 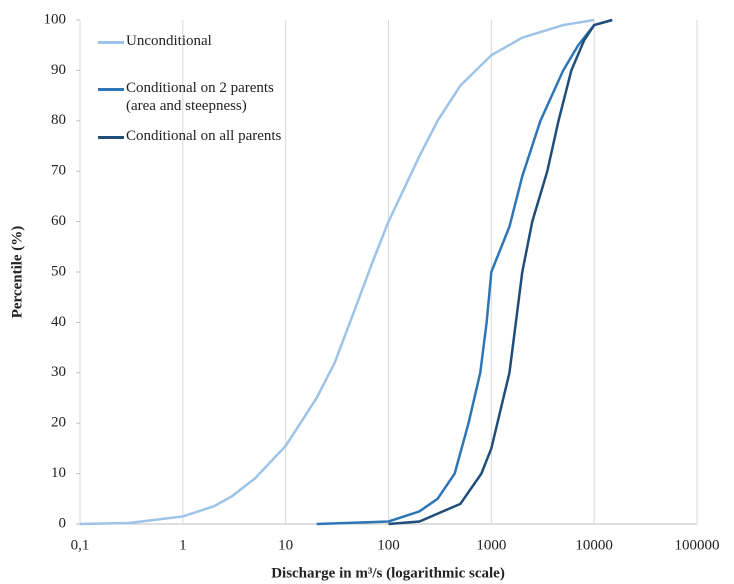 I want to click on x-tick-label: 1000, so click(x=491, y=545).